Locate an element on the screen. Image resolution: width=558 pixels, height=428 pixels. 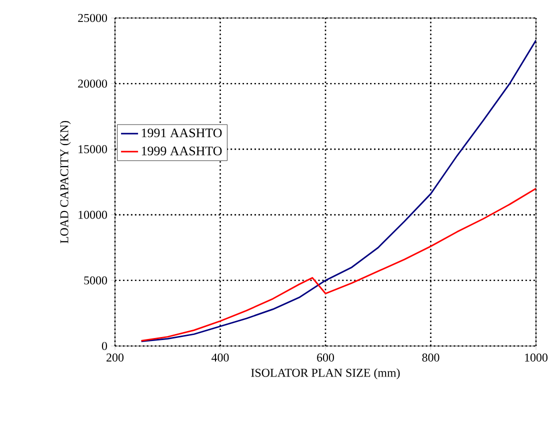
y-tick-label: 25000 is located at coordinates (93, 18).